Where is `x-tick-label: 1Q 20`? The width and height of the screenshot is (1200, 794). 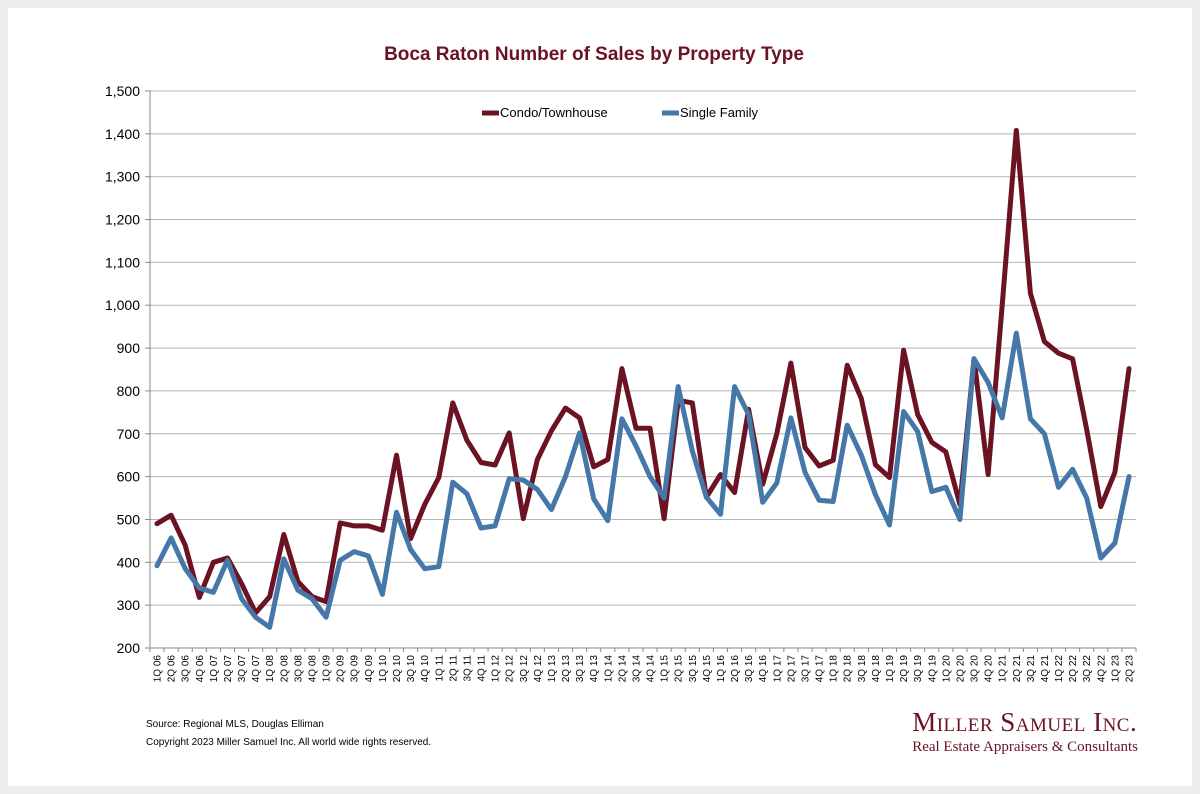 x-tick-label: 1Q 20 is located at coordinates (946, 669).